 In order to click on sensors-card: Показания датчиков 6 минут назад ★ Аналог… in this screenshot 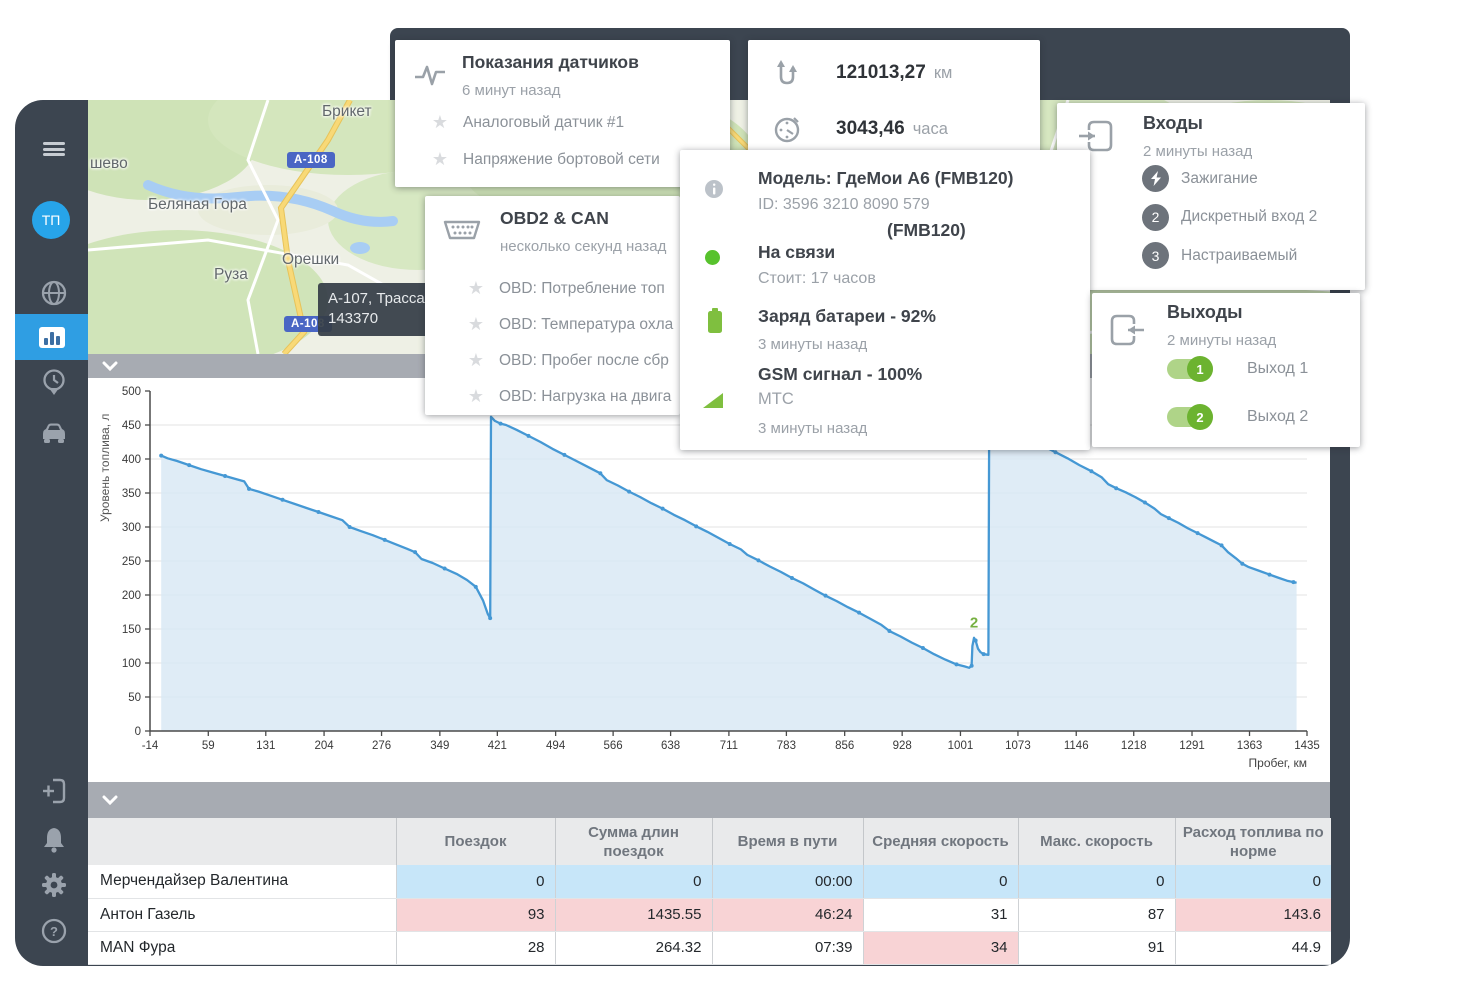, I will do `click(562, 113)`.